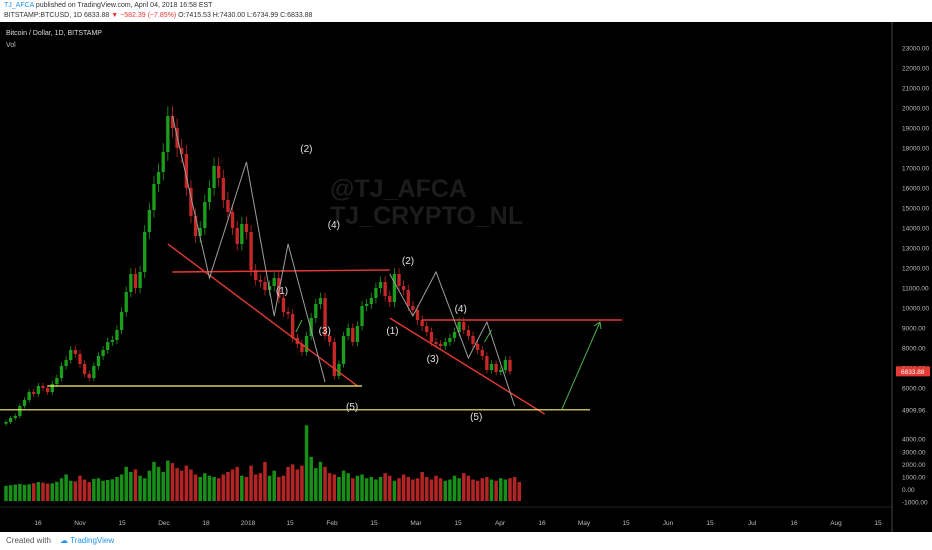 The image size is (932, 550). I want to click on support-price-label: 4909.96, so click(914, 410).